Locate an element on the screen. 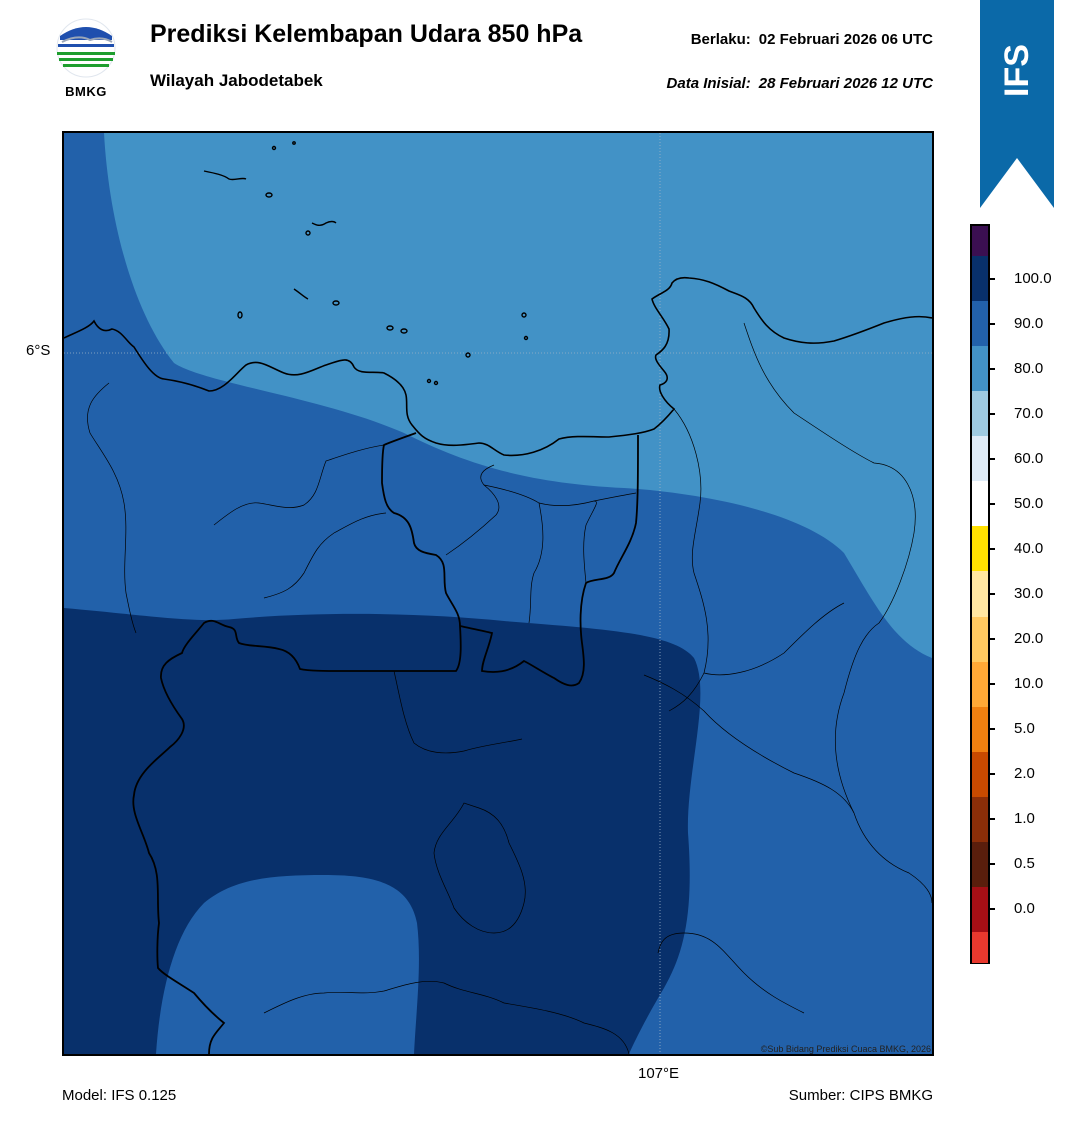  coastline is located at coordinates (498, 366).